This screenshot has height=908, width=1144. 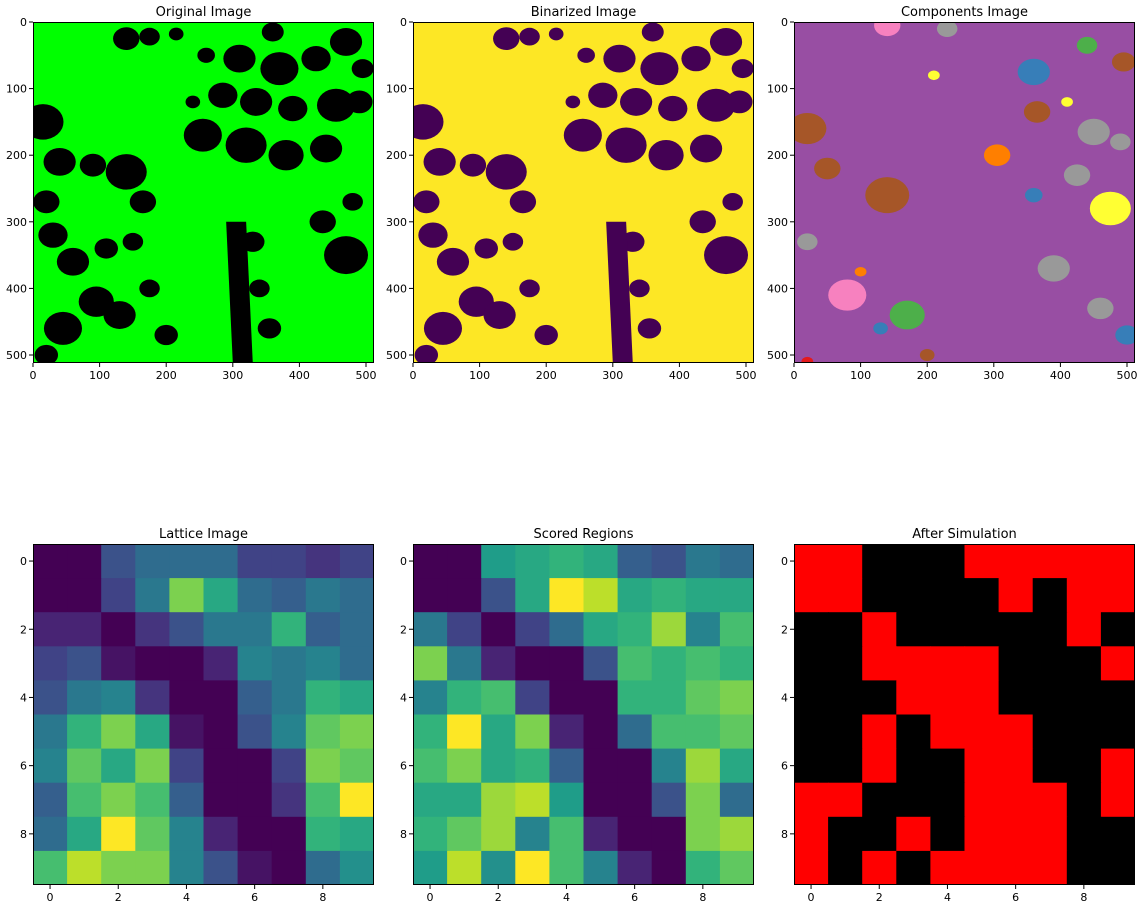 I want to click on x-tick-label: 0, so click(x=50, y=897).